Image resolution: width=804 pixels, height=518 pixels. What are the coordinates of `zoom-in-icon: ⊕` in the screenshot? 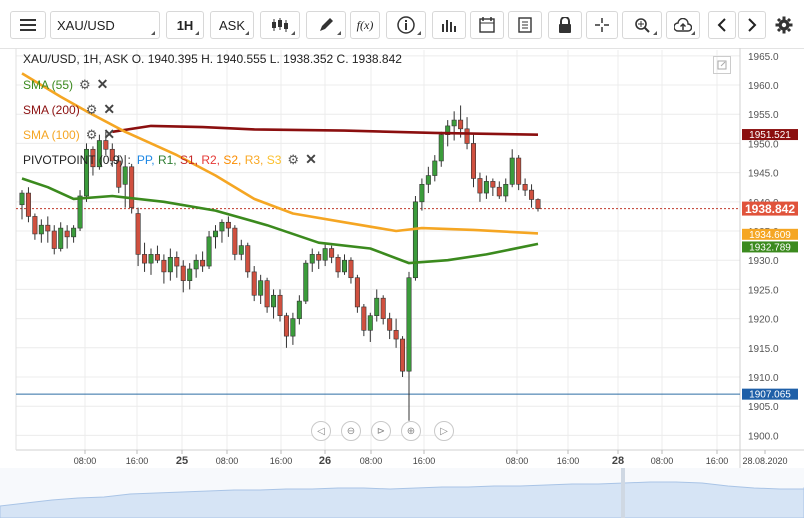 It's located at (411, 431).